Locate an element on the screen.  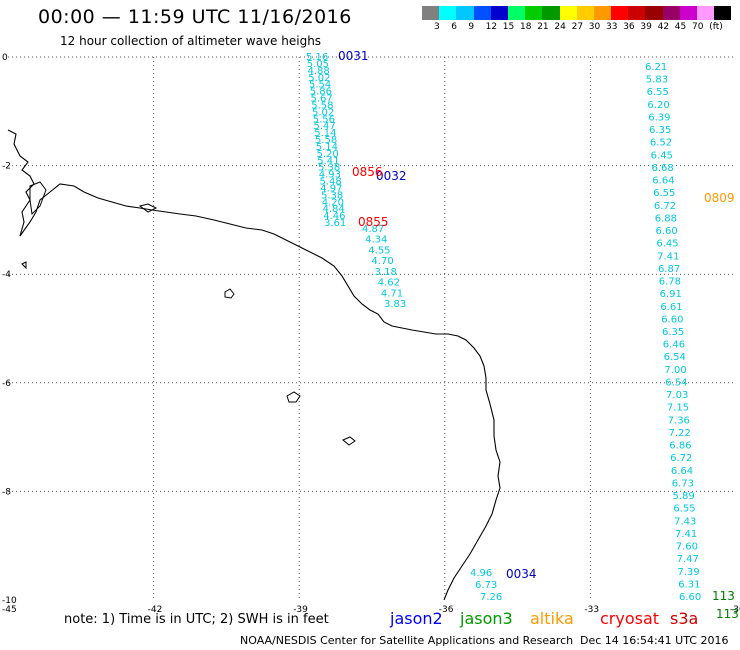
swh-value-label: 5.48 is located at coordinates (331, 182).